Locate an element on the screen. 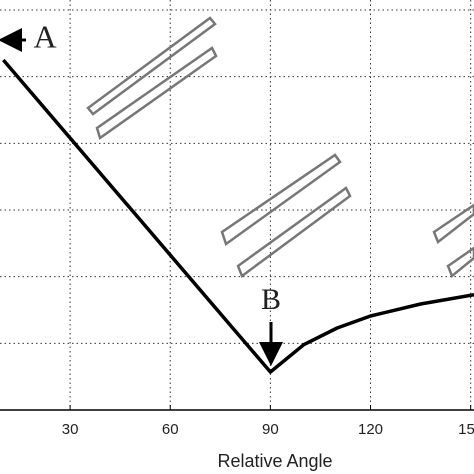  x-tick-label: 150 is located at coordinates (466, 429).